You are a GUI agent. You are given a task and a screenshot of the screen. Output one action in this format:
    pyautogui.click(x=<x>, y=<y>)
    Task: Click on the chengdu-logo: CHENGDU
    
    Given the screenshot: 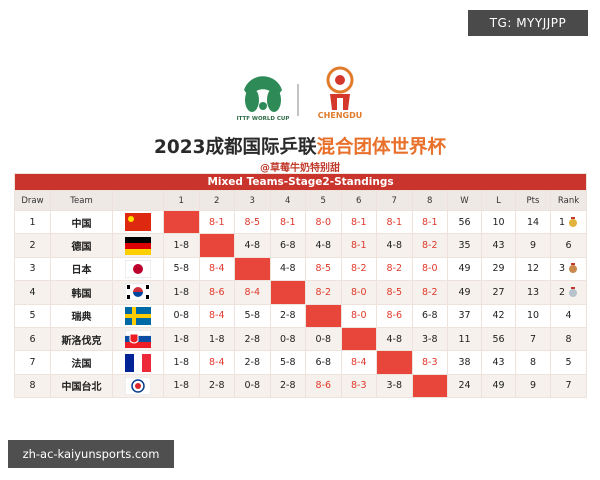 What is the action you would take?
    pyautogui.click(x=340, y=93)
    